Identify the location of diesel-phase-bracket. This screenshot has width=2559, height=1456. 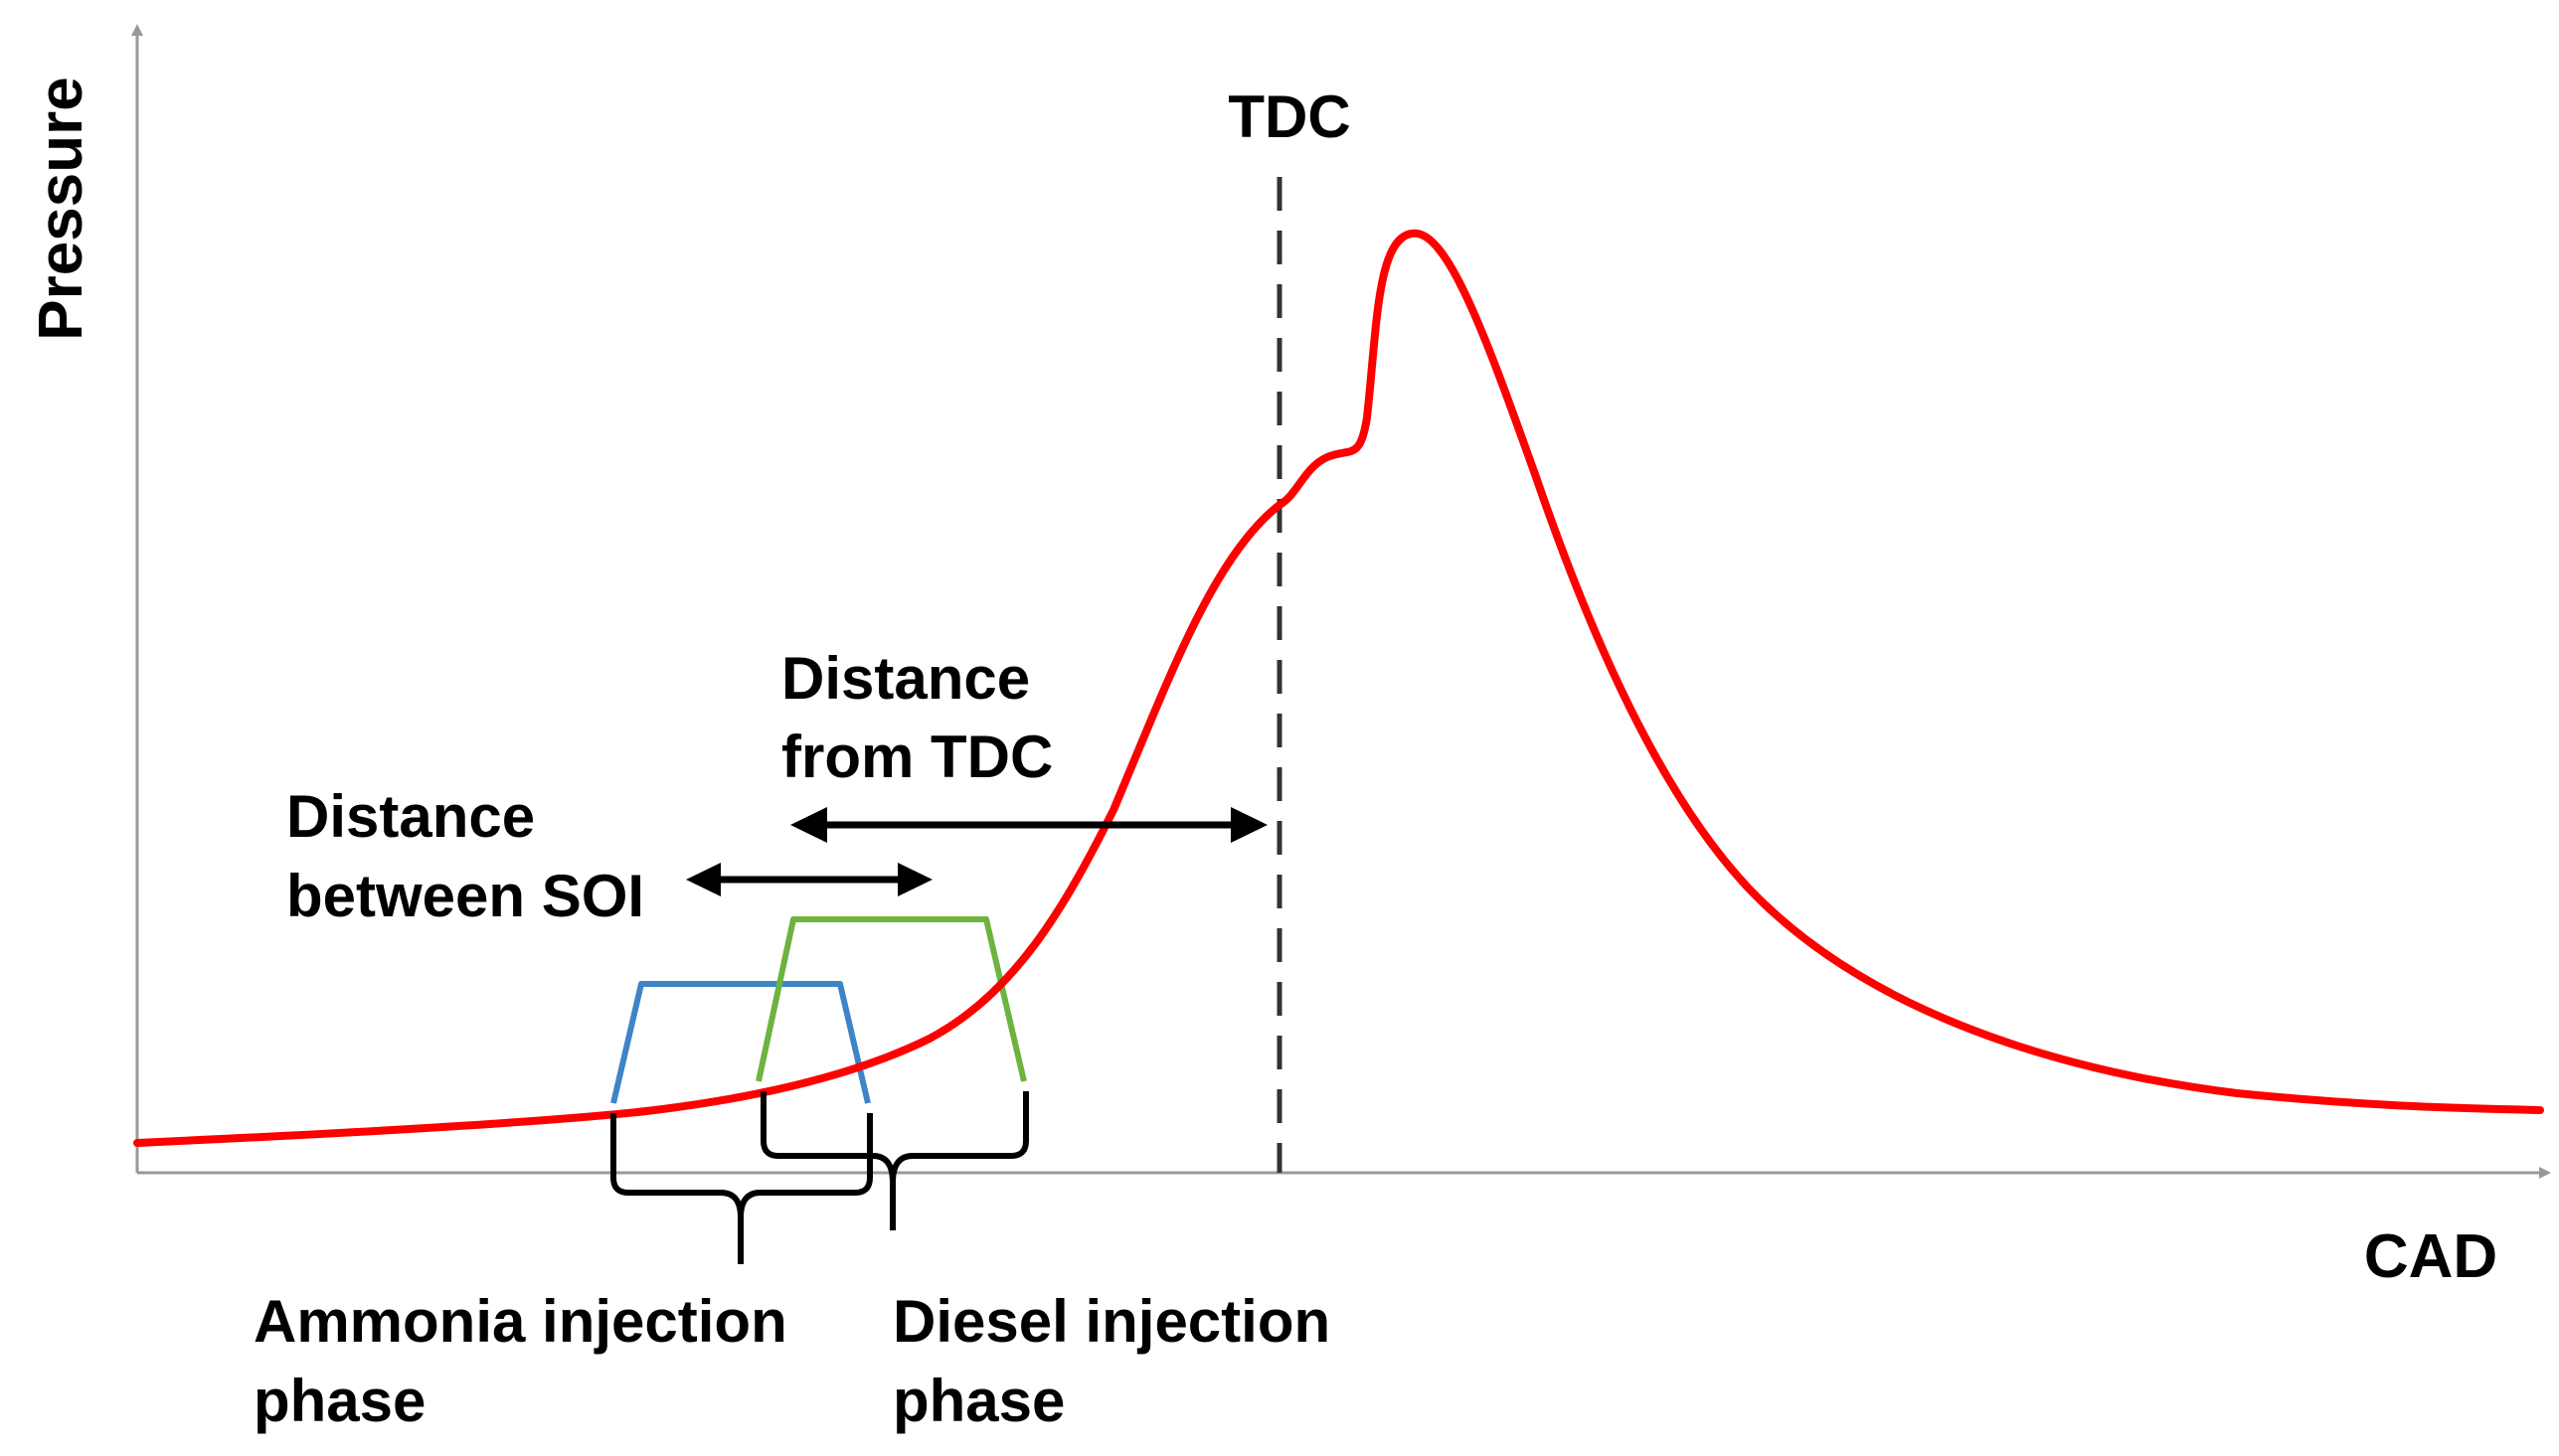
(895, 1160).